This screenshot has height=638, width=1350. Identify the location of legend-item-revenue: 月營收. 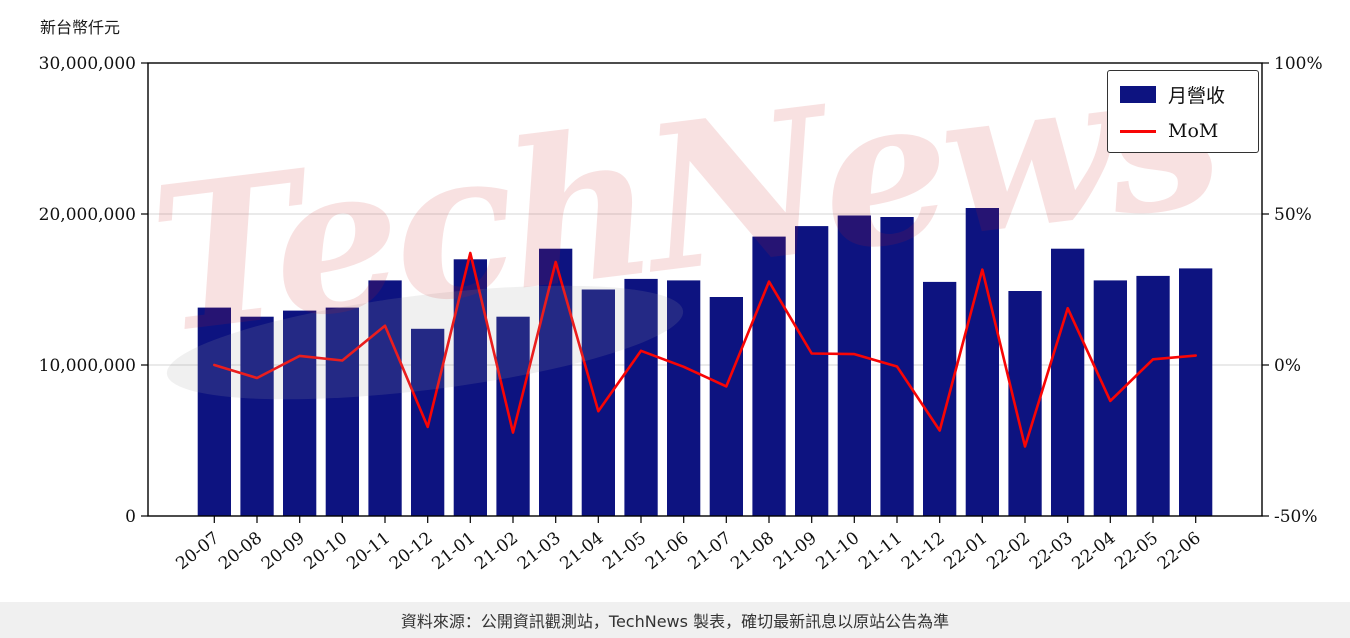
(1183, 94).